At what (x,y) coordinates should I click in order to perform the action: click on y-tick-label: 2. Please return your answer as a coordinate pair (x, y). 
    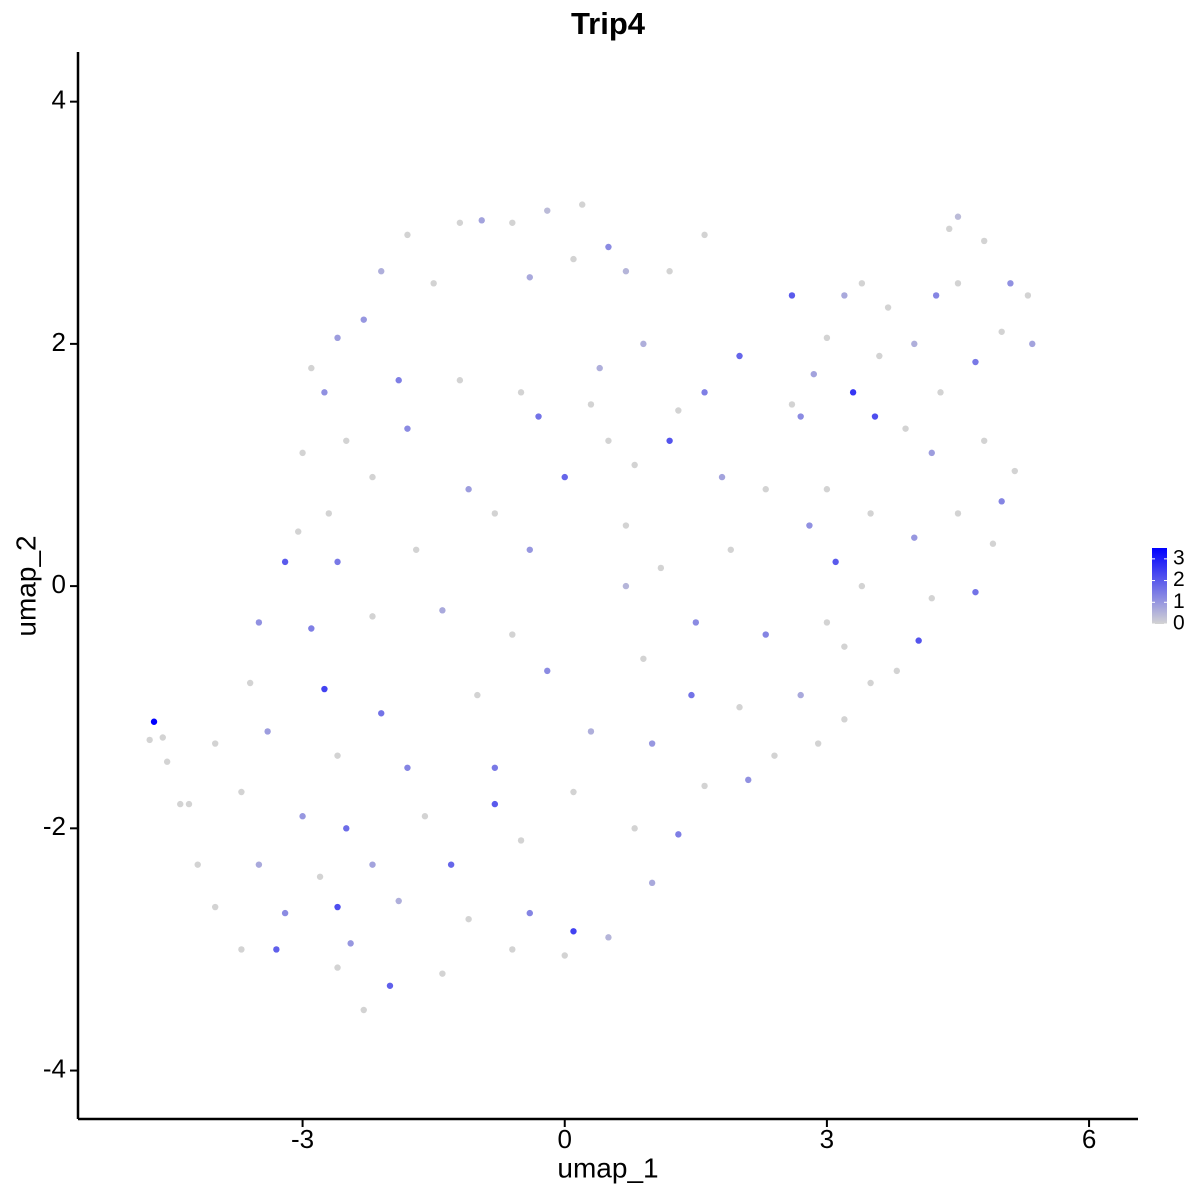
    Looking at the image, I should click on (59, 342).